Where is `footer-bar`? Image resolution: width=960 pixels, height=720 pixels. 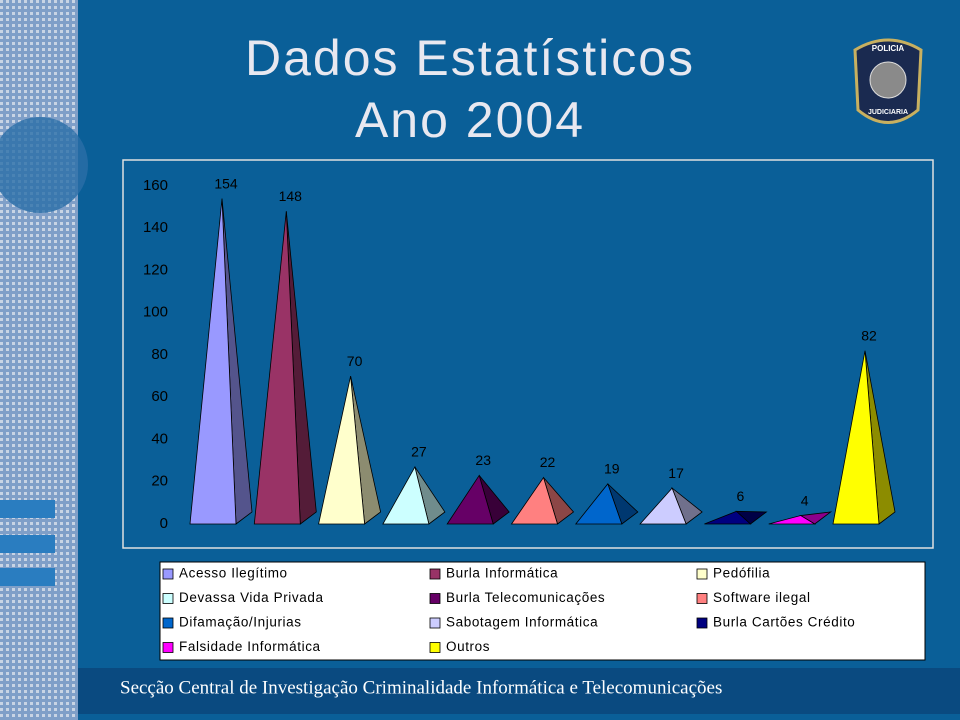
footer-bar is located at coordinates (519, 691).